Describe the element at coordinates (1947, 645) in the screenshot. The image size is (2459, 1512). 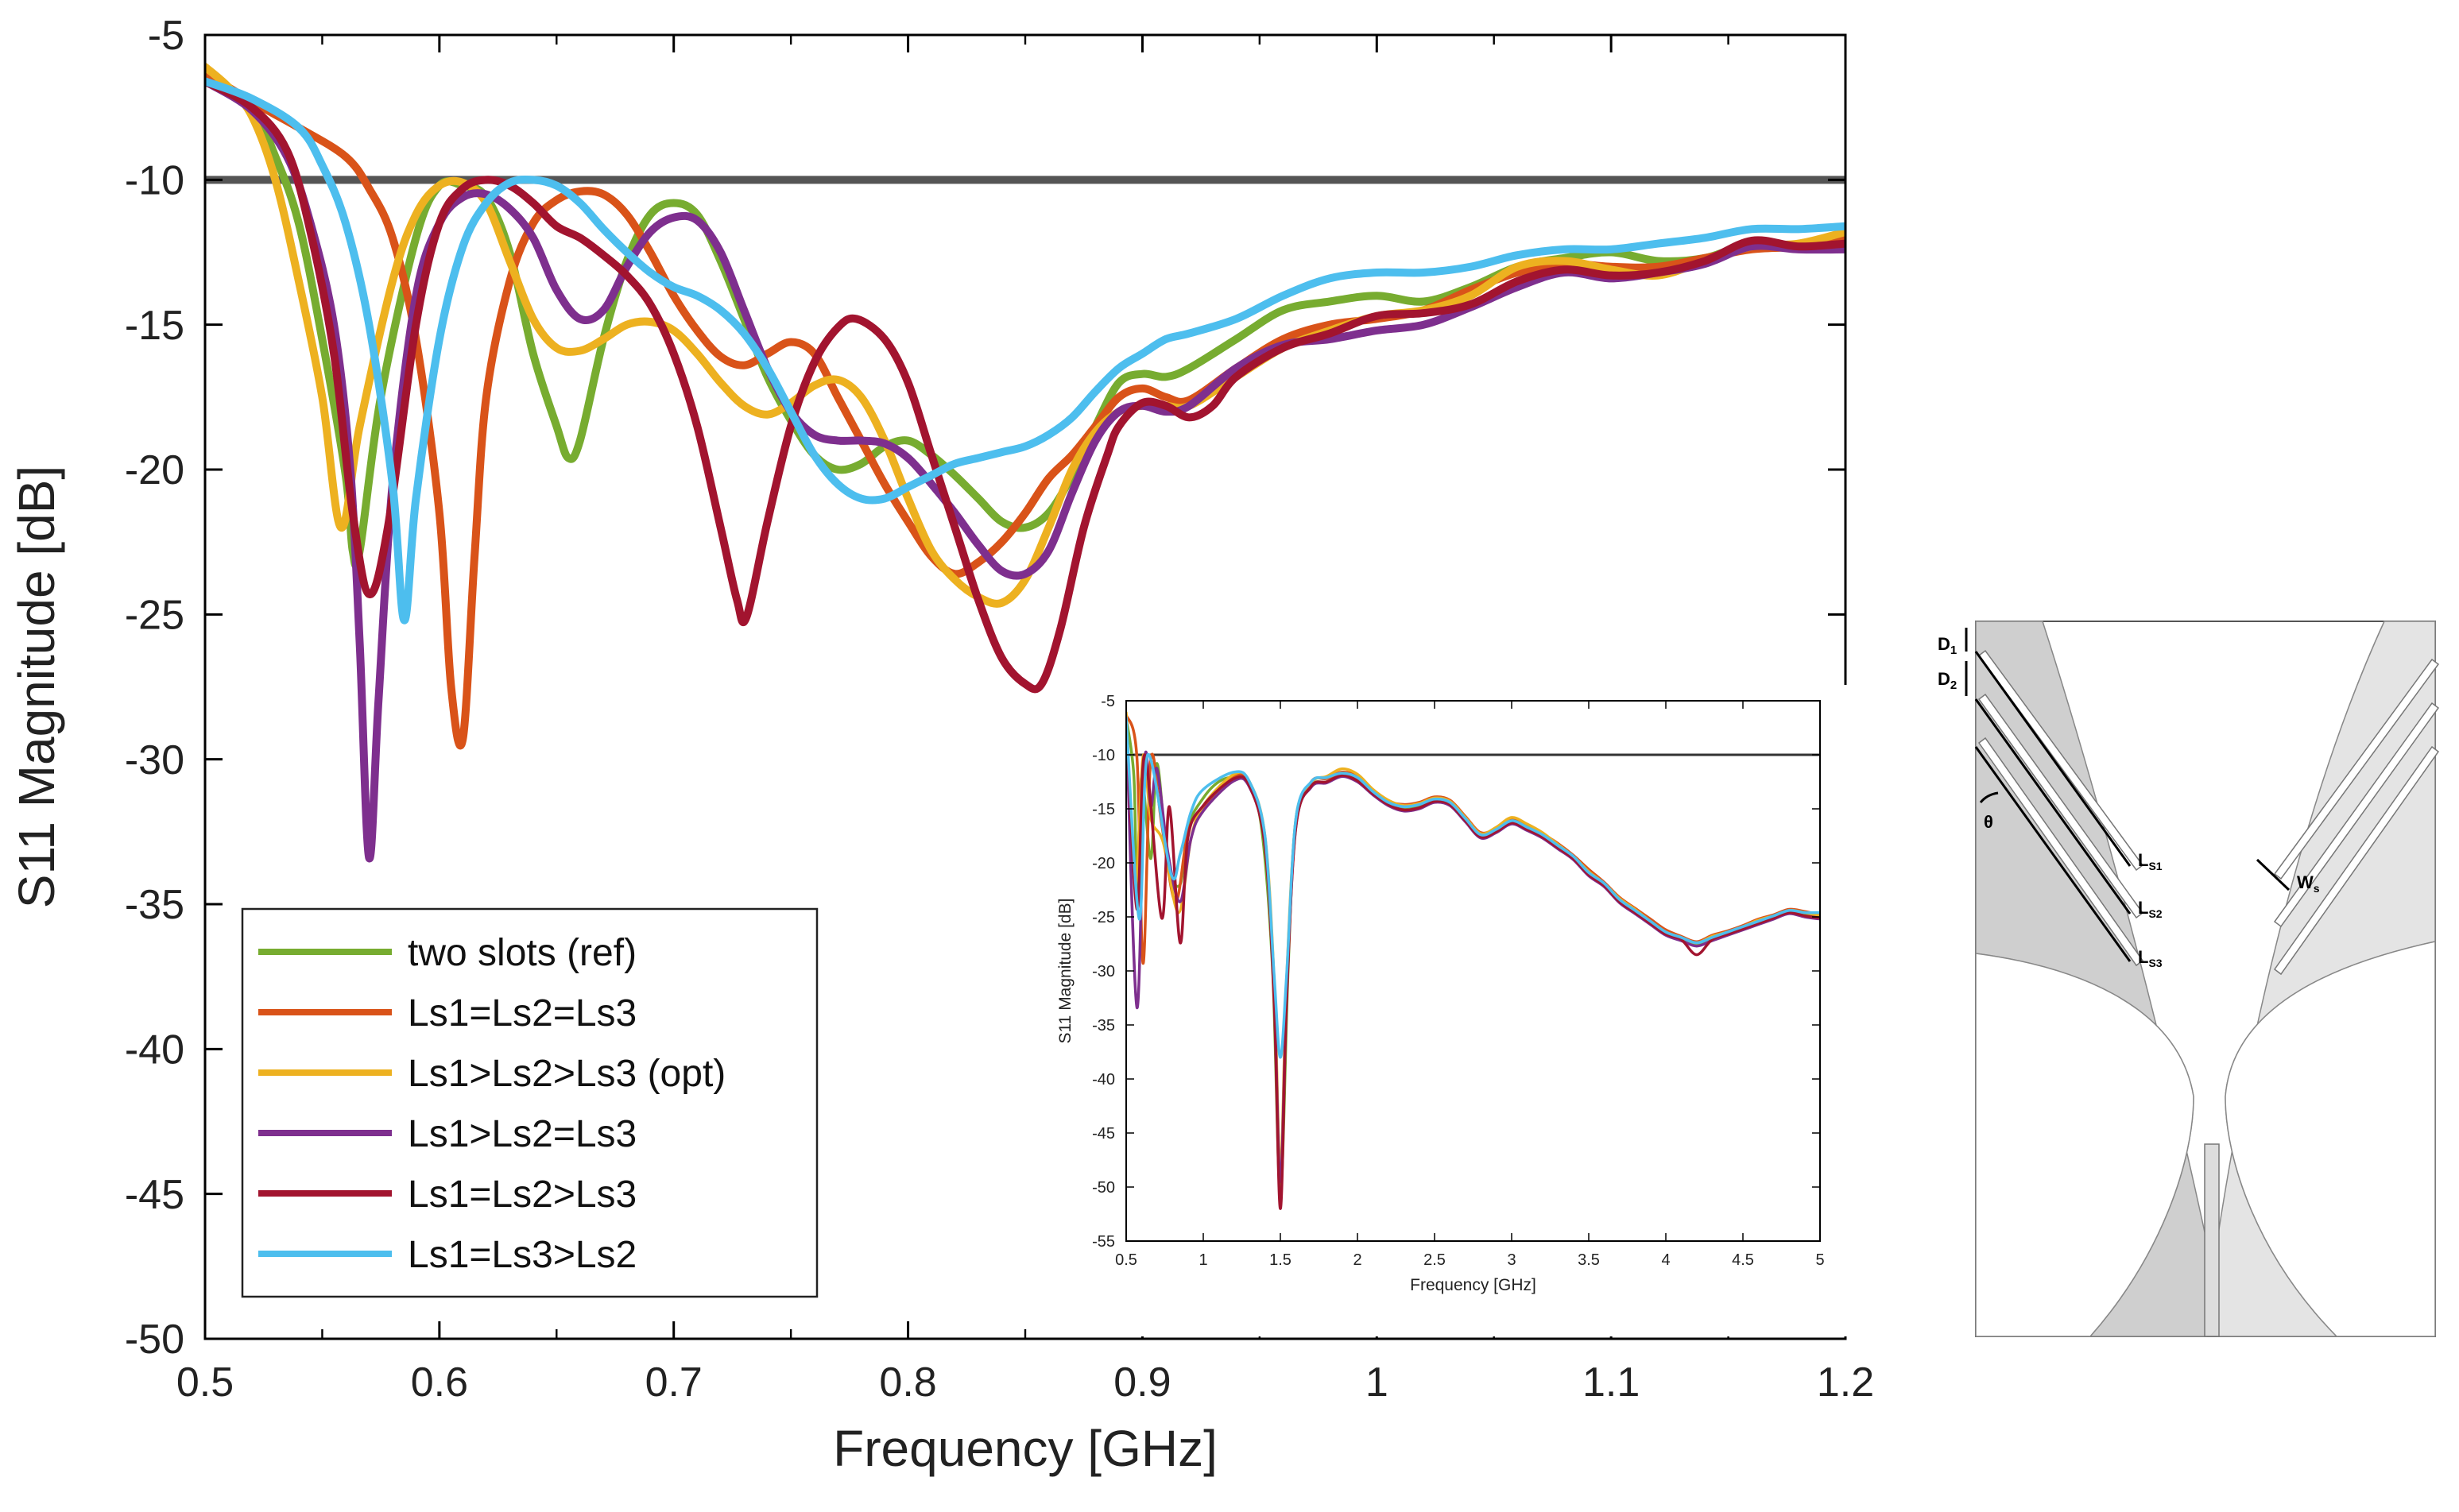
I see `label-d1: D1` at that location.